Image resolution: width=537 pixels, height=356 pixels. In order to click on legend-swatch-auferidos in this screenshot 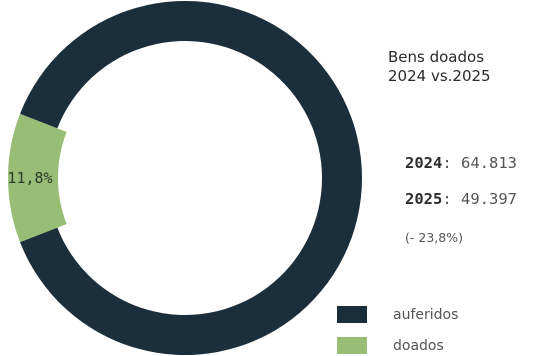, I will do `click(352, 314)`.